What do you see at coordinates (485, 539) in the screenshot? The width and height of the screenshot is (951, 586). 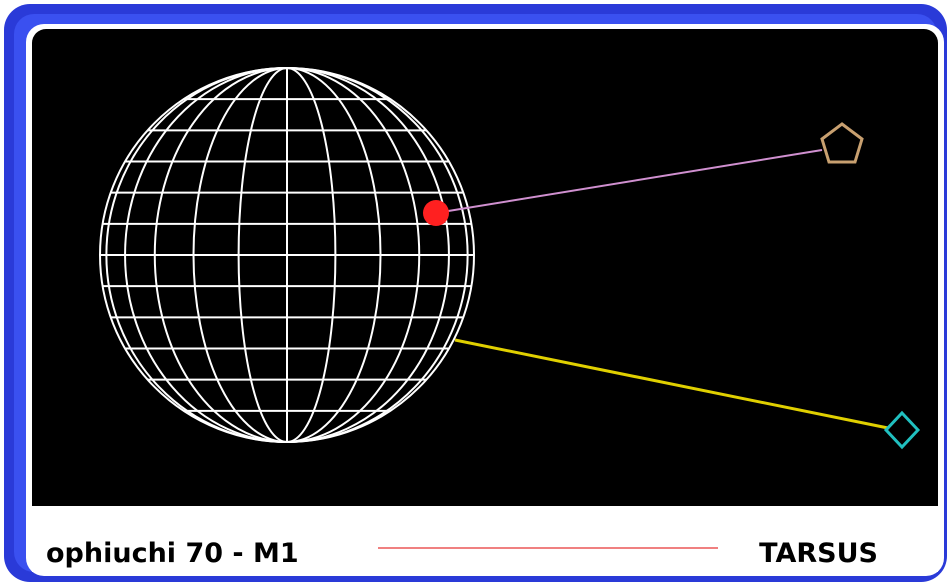 I see `status-bar` at bounding box center [485, 539].